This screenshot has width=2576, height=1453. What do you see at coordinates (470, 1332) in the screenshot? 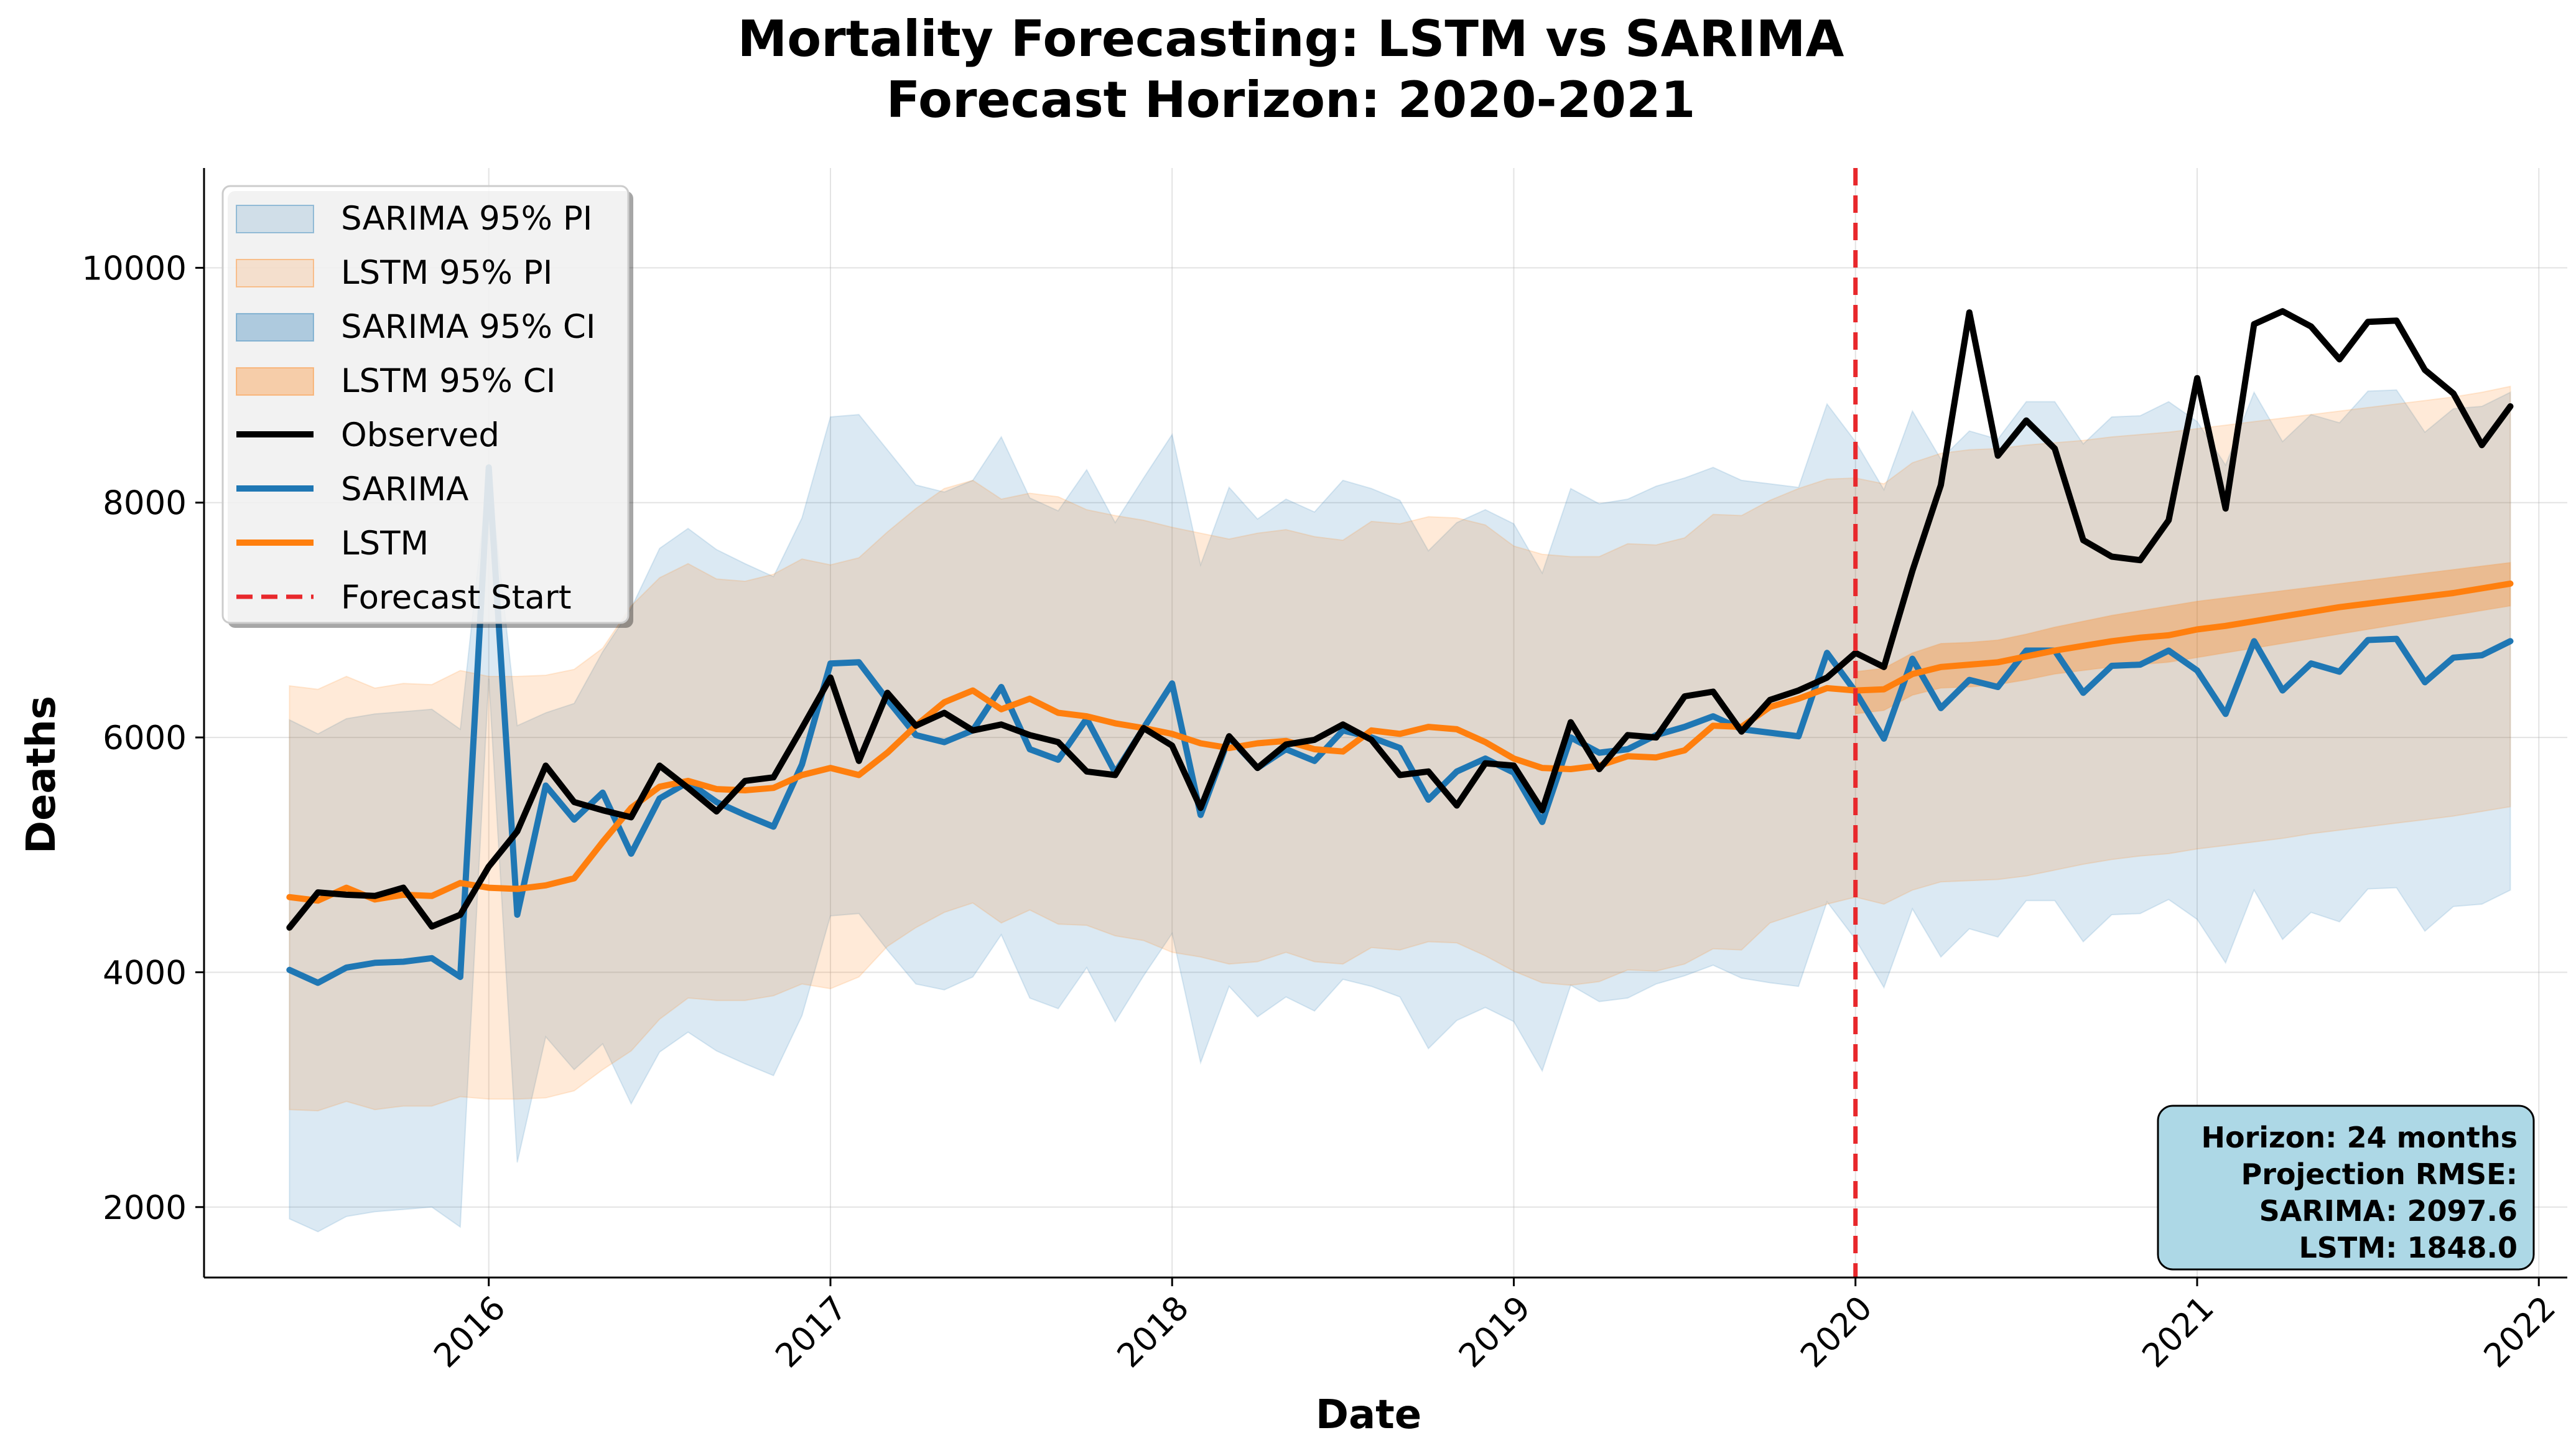
I see `x-tick-label: 2016` at bounding box center [470, 1332].